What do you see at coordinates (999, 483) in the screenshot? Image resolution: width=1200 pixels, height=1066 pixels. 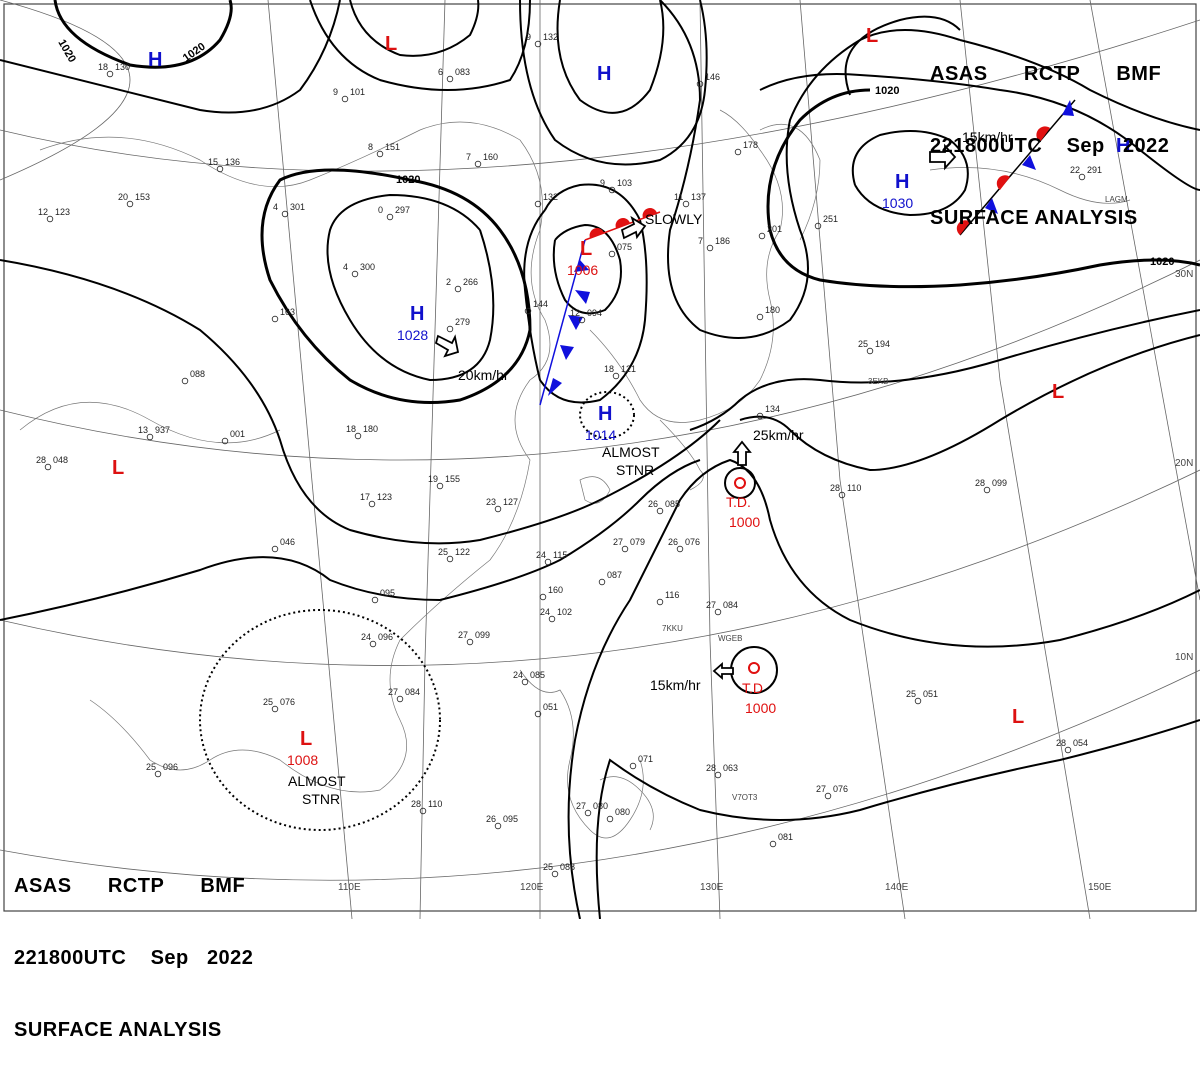 I see `station-pressure: 099` at bounding box center [999, 483].